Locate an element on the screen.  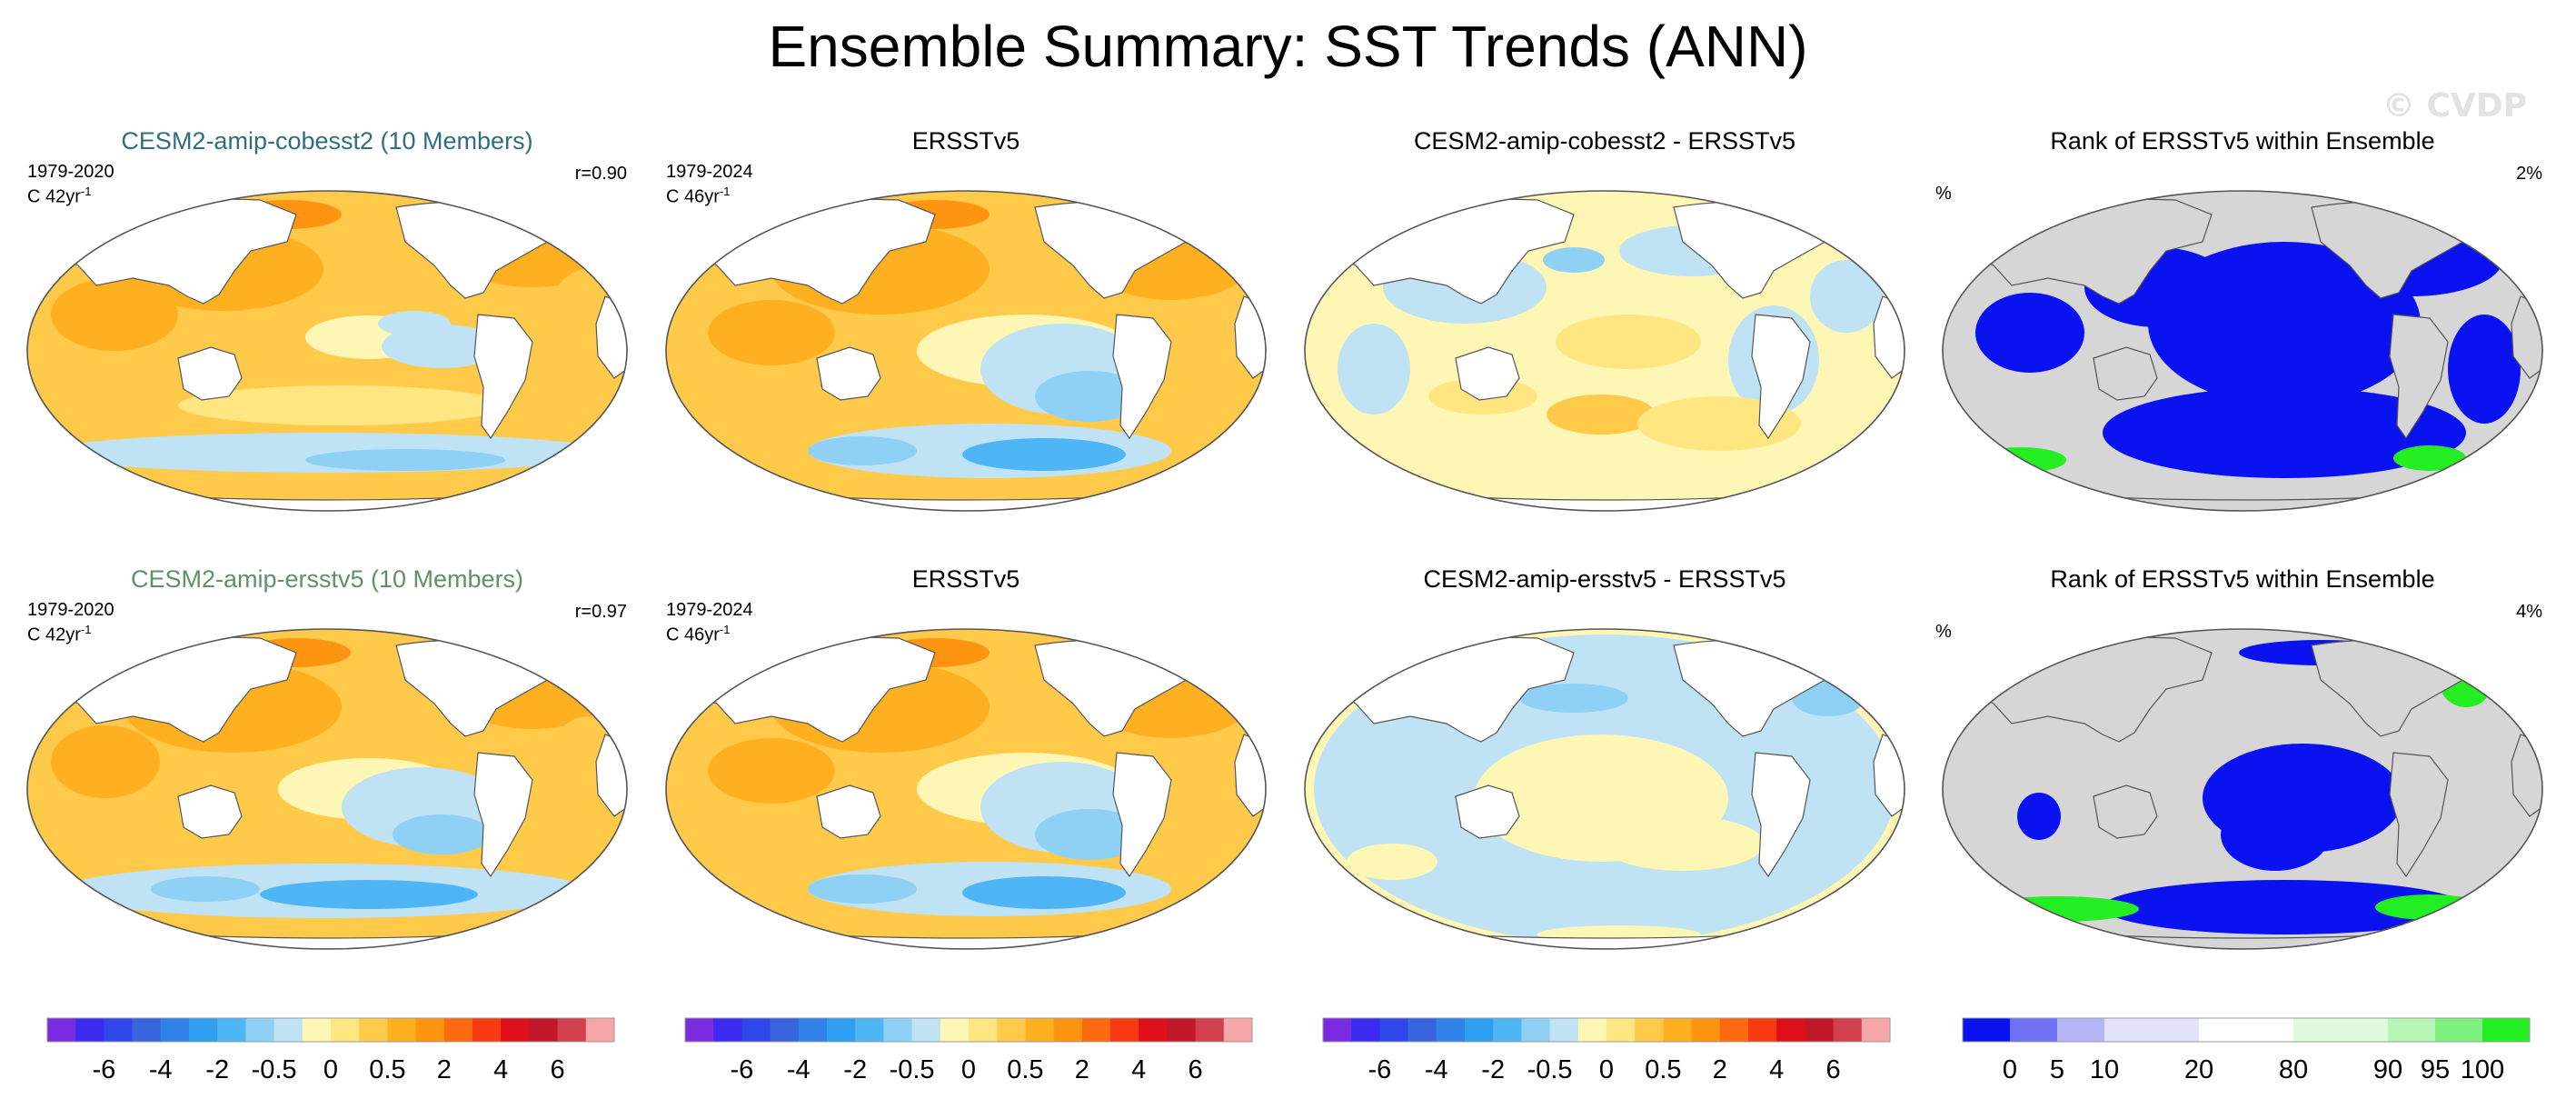
figure-title: Ensemble Summary: SST Trends (ANN) is located at coordinates (1288, 46).